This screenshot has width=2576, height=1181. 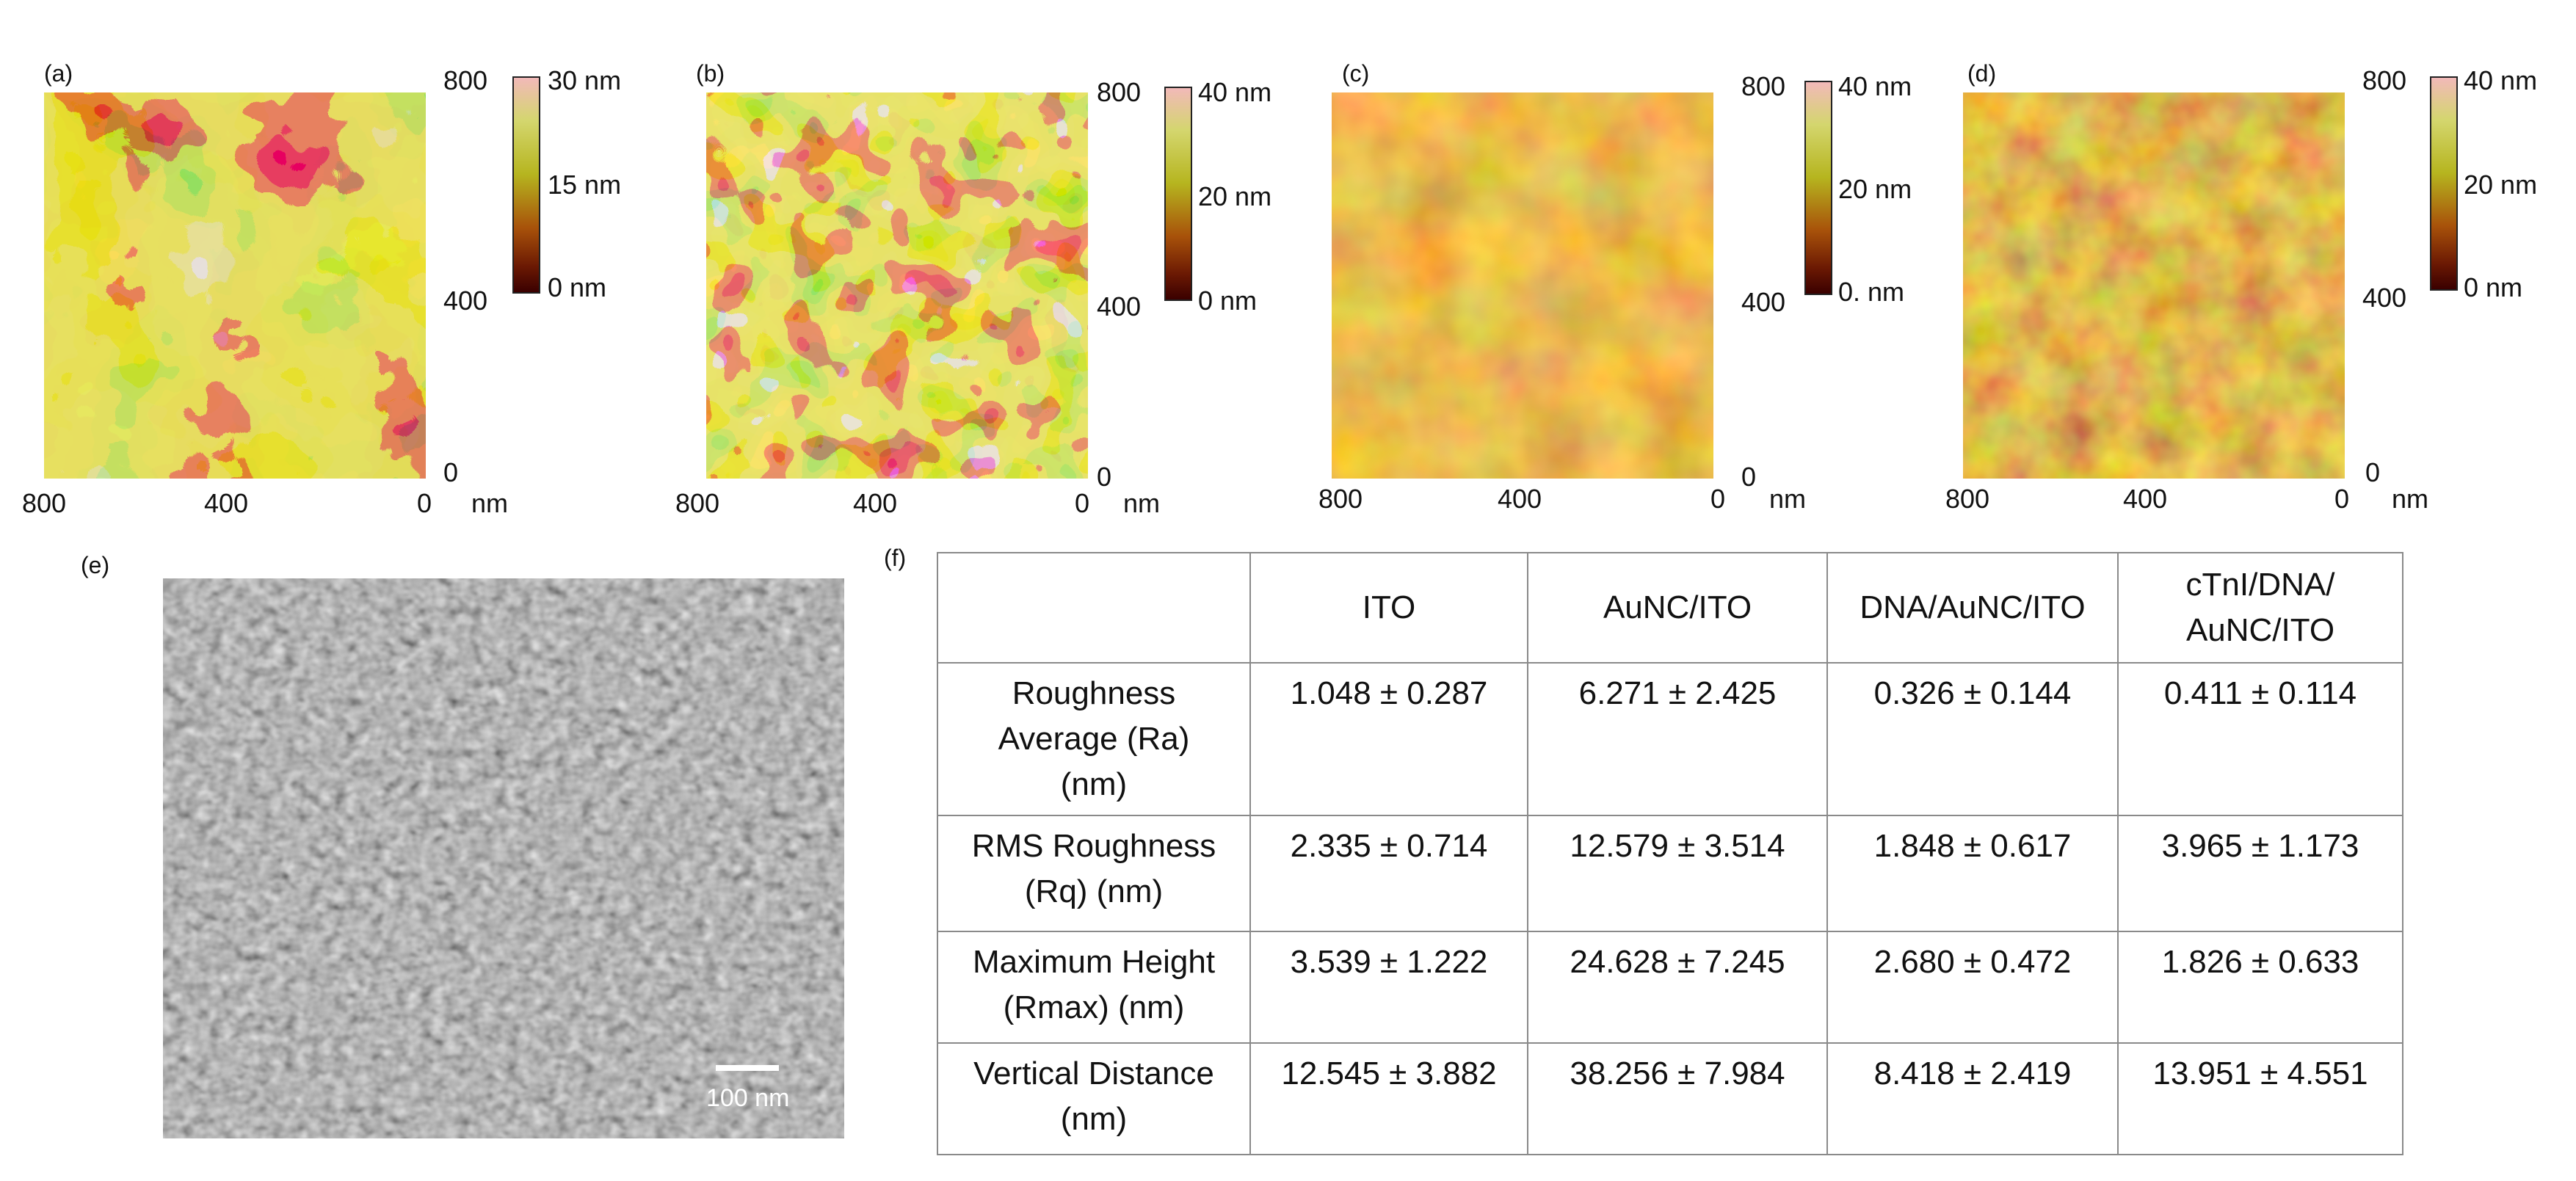 I want to click on x-tick-right-a: 0, so click(x=425, y=503).